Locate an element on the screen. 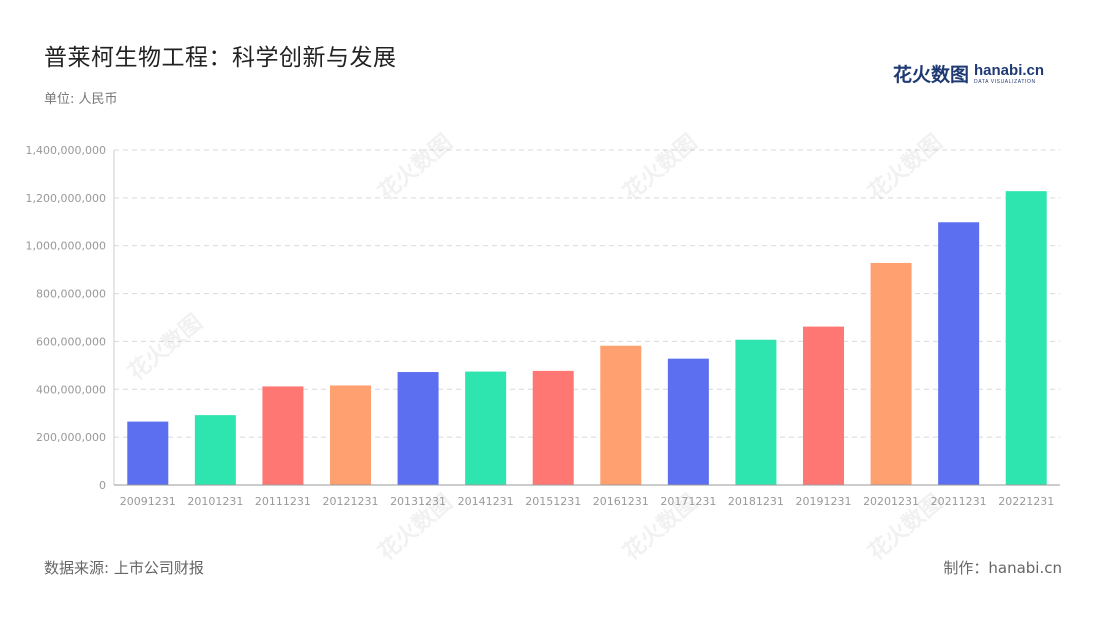  chart-title: 普莱柯生物工程：科学创新与发展 is located at coordinates (220, 58).